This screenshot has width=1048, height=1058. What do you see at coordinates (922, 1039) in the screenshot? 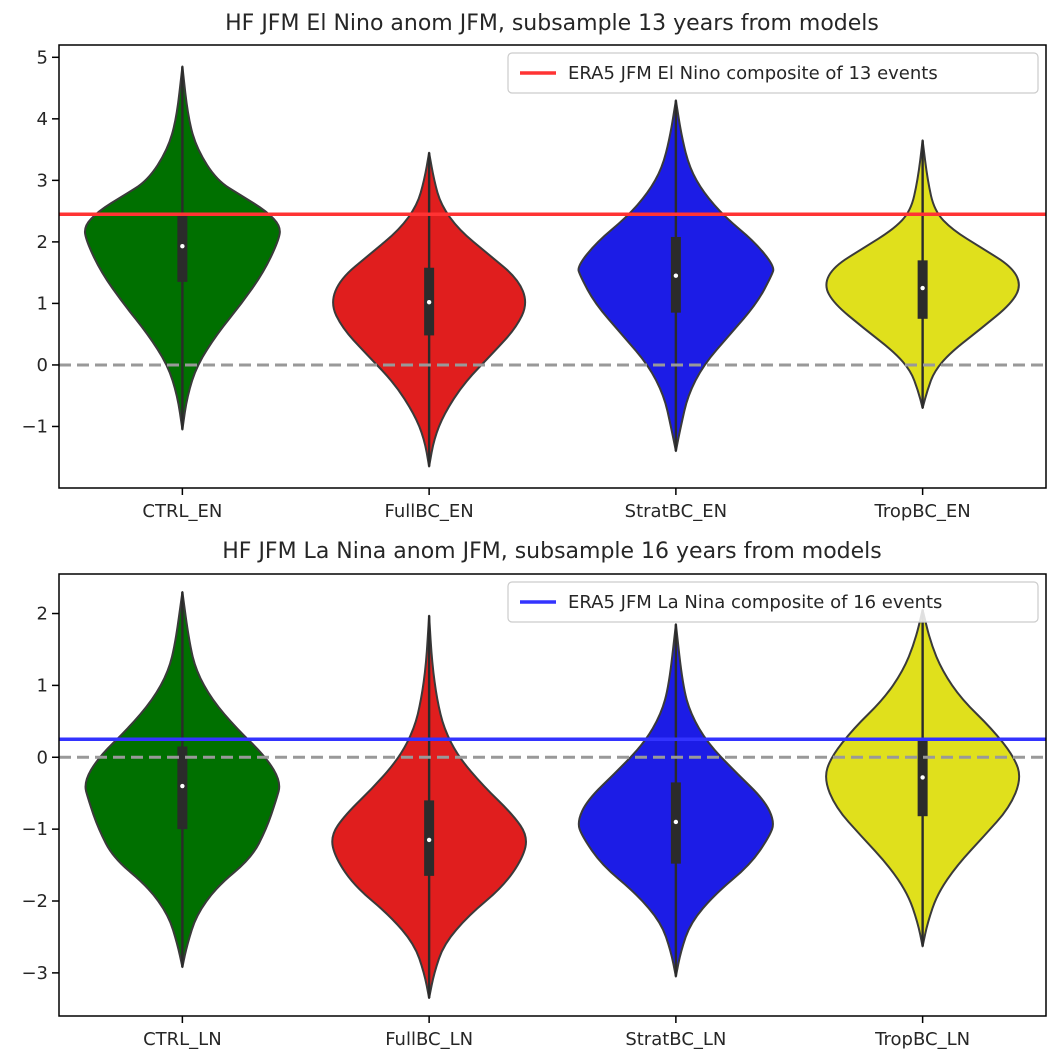
I see `x-tick-label: TropBC_LN` at bounding box center [922, 1039].